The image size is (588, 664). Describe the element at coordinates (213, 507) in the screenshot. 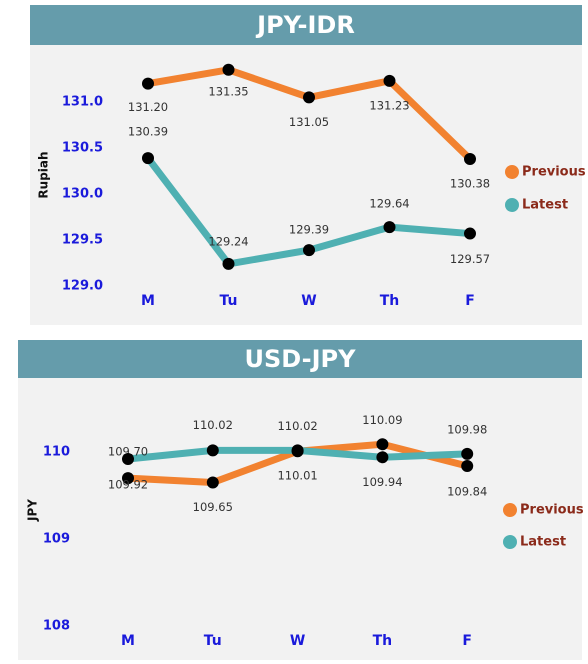

I see `data-label: 109.65` at that location.